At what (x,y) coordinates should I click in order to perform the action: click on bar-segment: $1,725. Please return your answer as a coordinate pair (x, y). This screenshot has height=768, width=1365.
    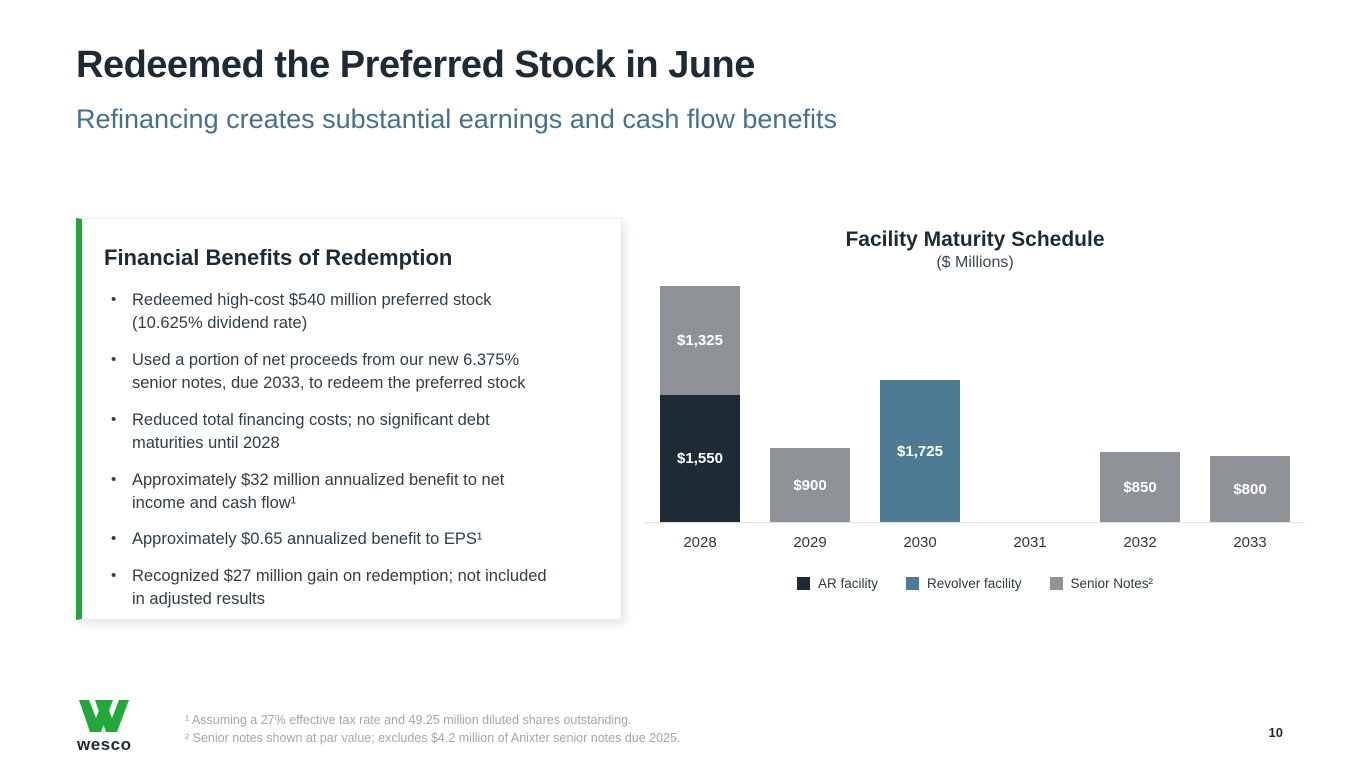
    Looking at the image, I should click on (920, 451).